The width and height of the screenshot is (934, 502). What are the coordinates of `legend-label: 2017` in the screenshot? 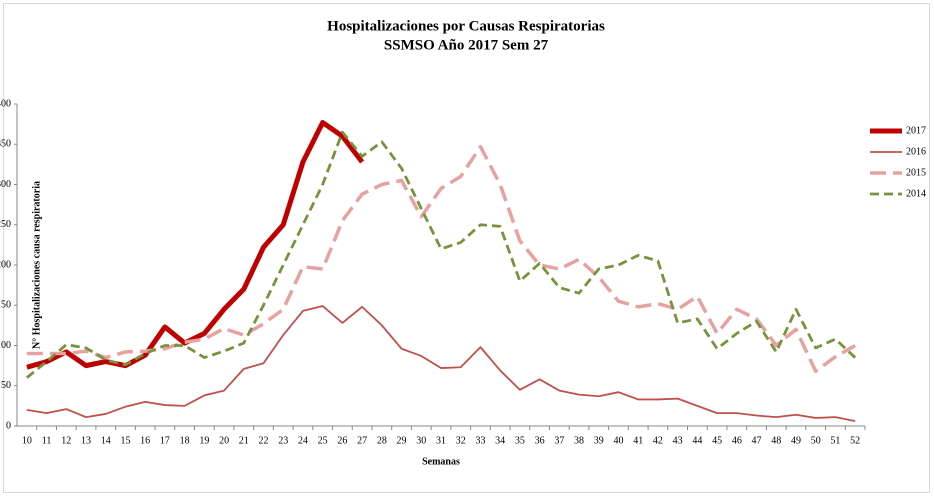 It's located at (916, 130).